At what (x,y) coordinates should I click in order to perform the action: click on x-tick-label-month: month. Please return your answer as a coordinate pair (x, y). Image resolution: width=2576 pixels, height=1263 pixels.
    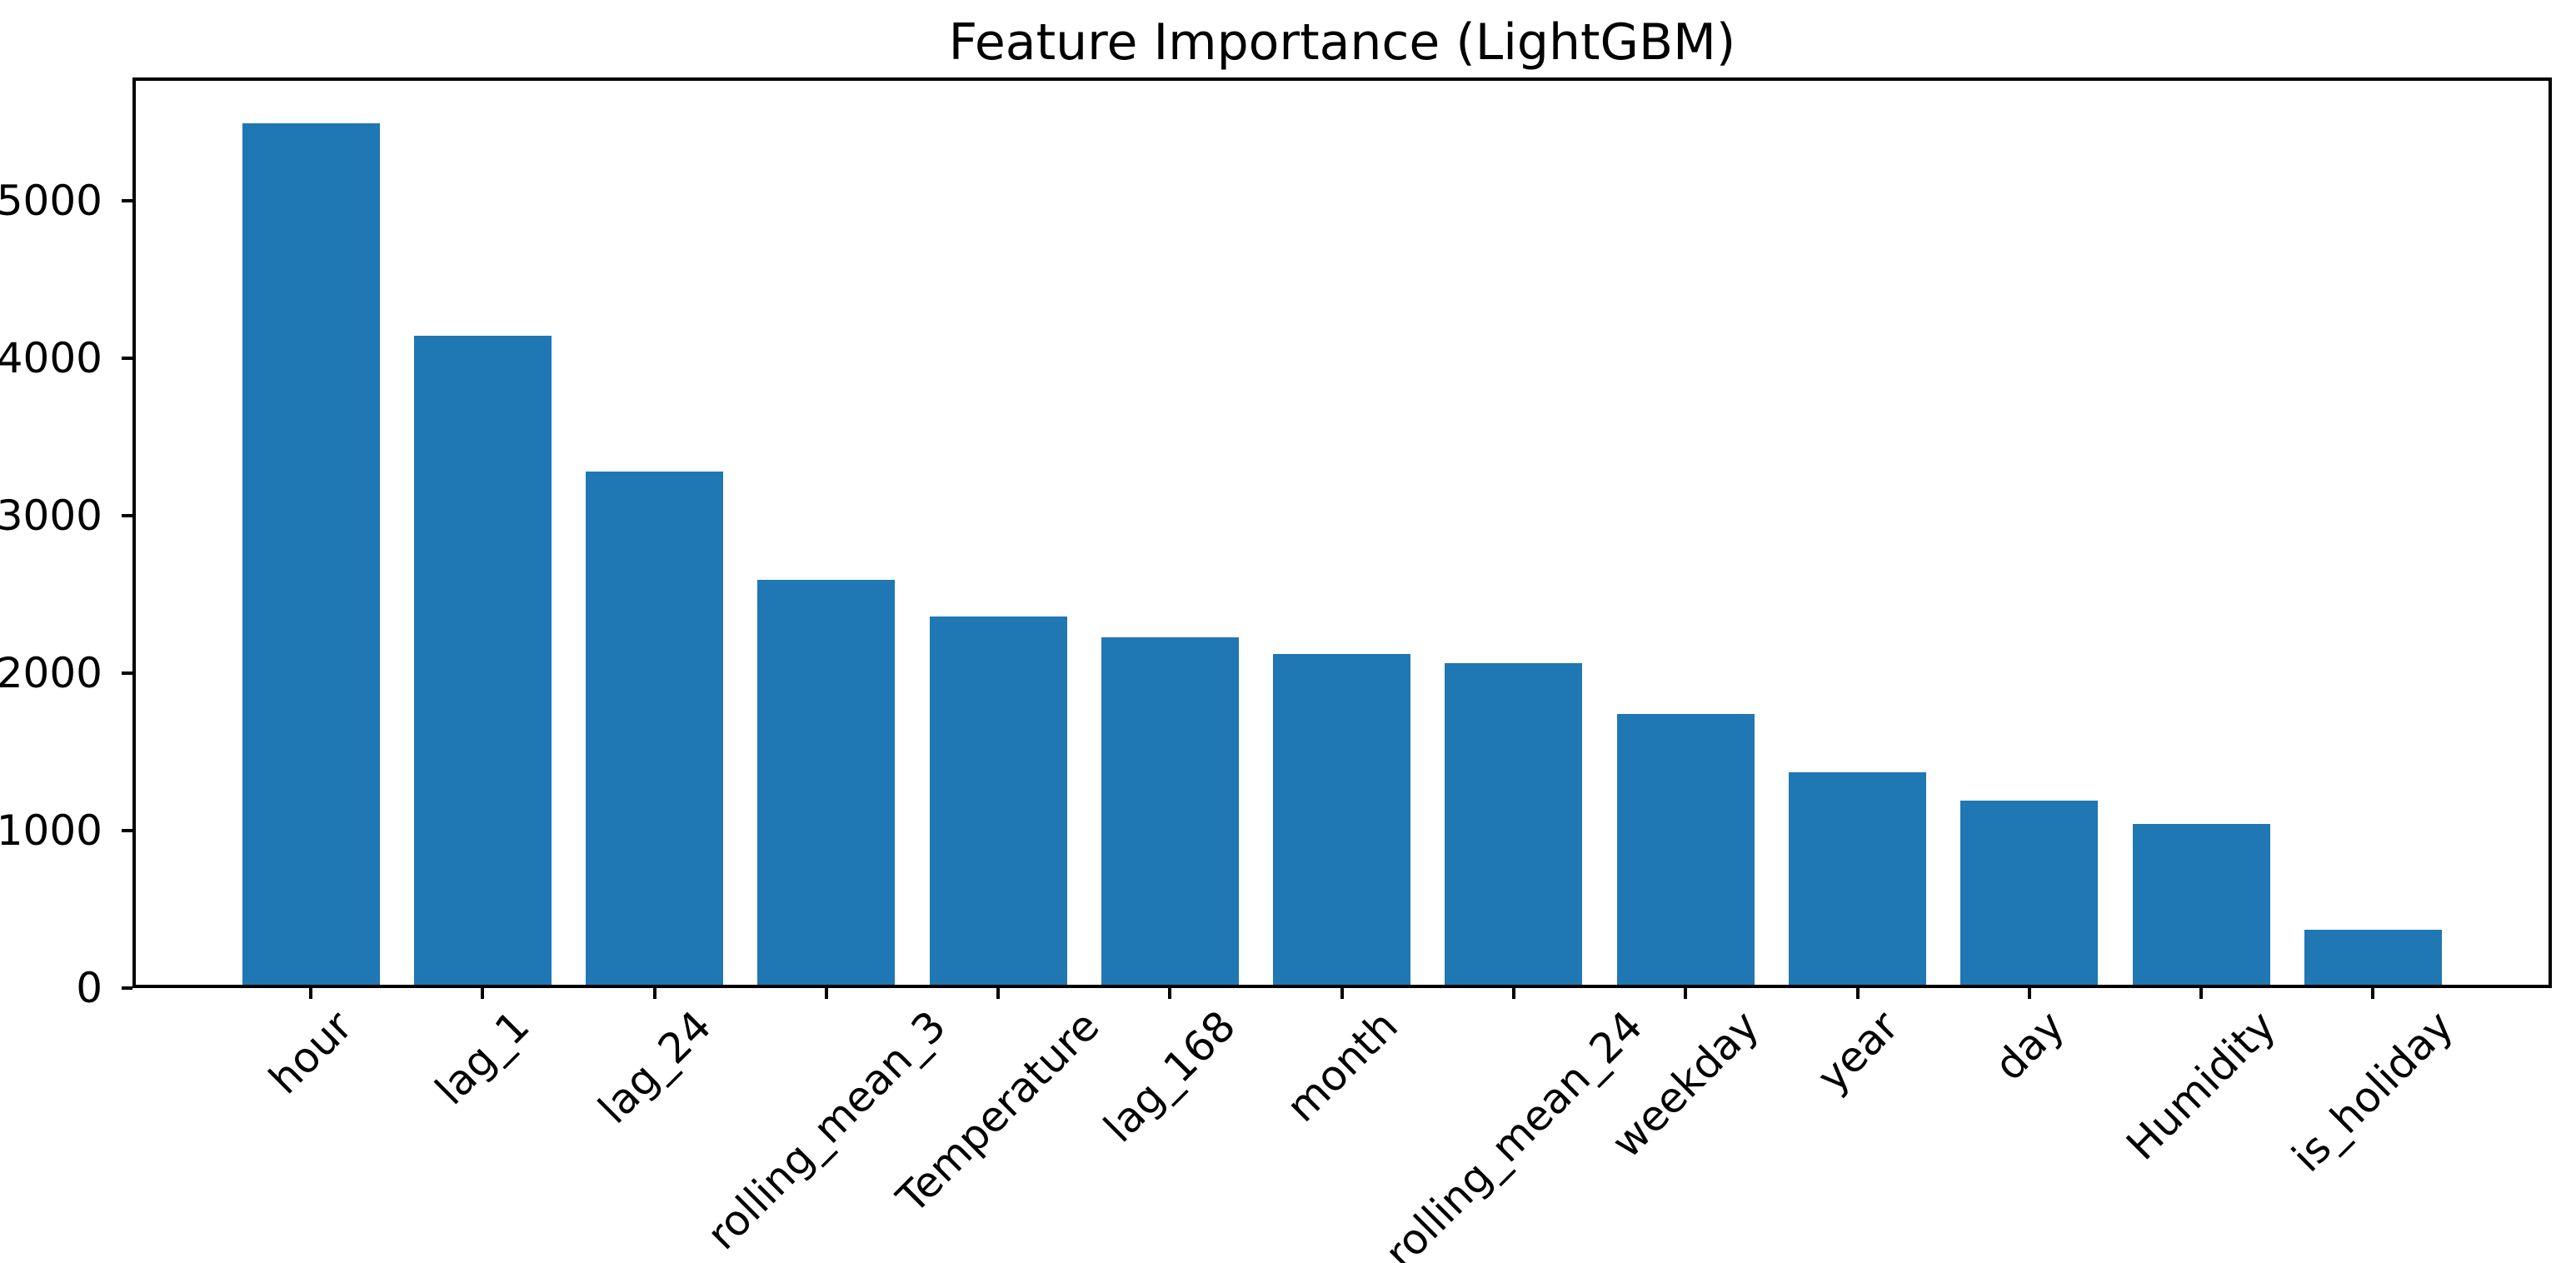
    Looking at the image, I should click on (1341, 1066).